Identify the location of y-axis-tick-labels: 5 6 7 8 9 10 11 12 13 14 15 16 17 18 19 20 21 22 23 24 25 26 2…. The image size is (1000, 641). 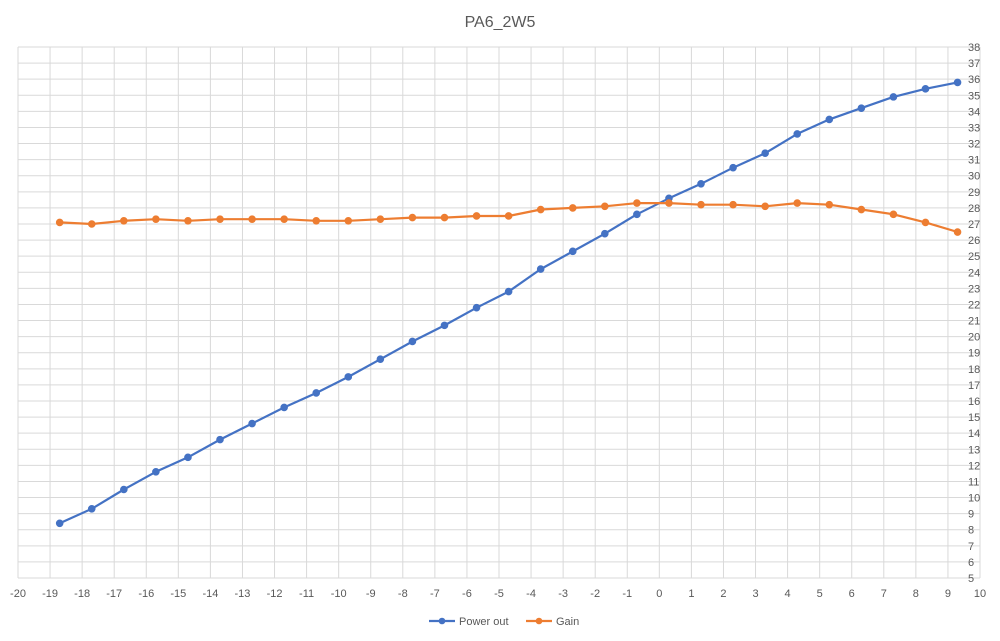
(974, 313).